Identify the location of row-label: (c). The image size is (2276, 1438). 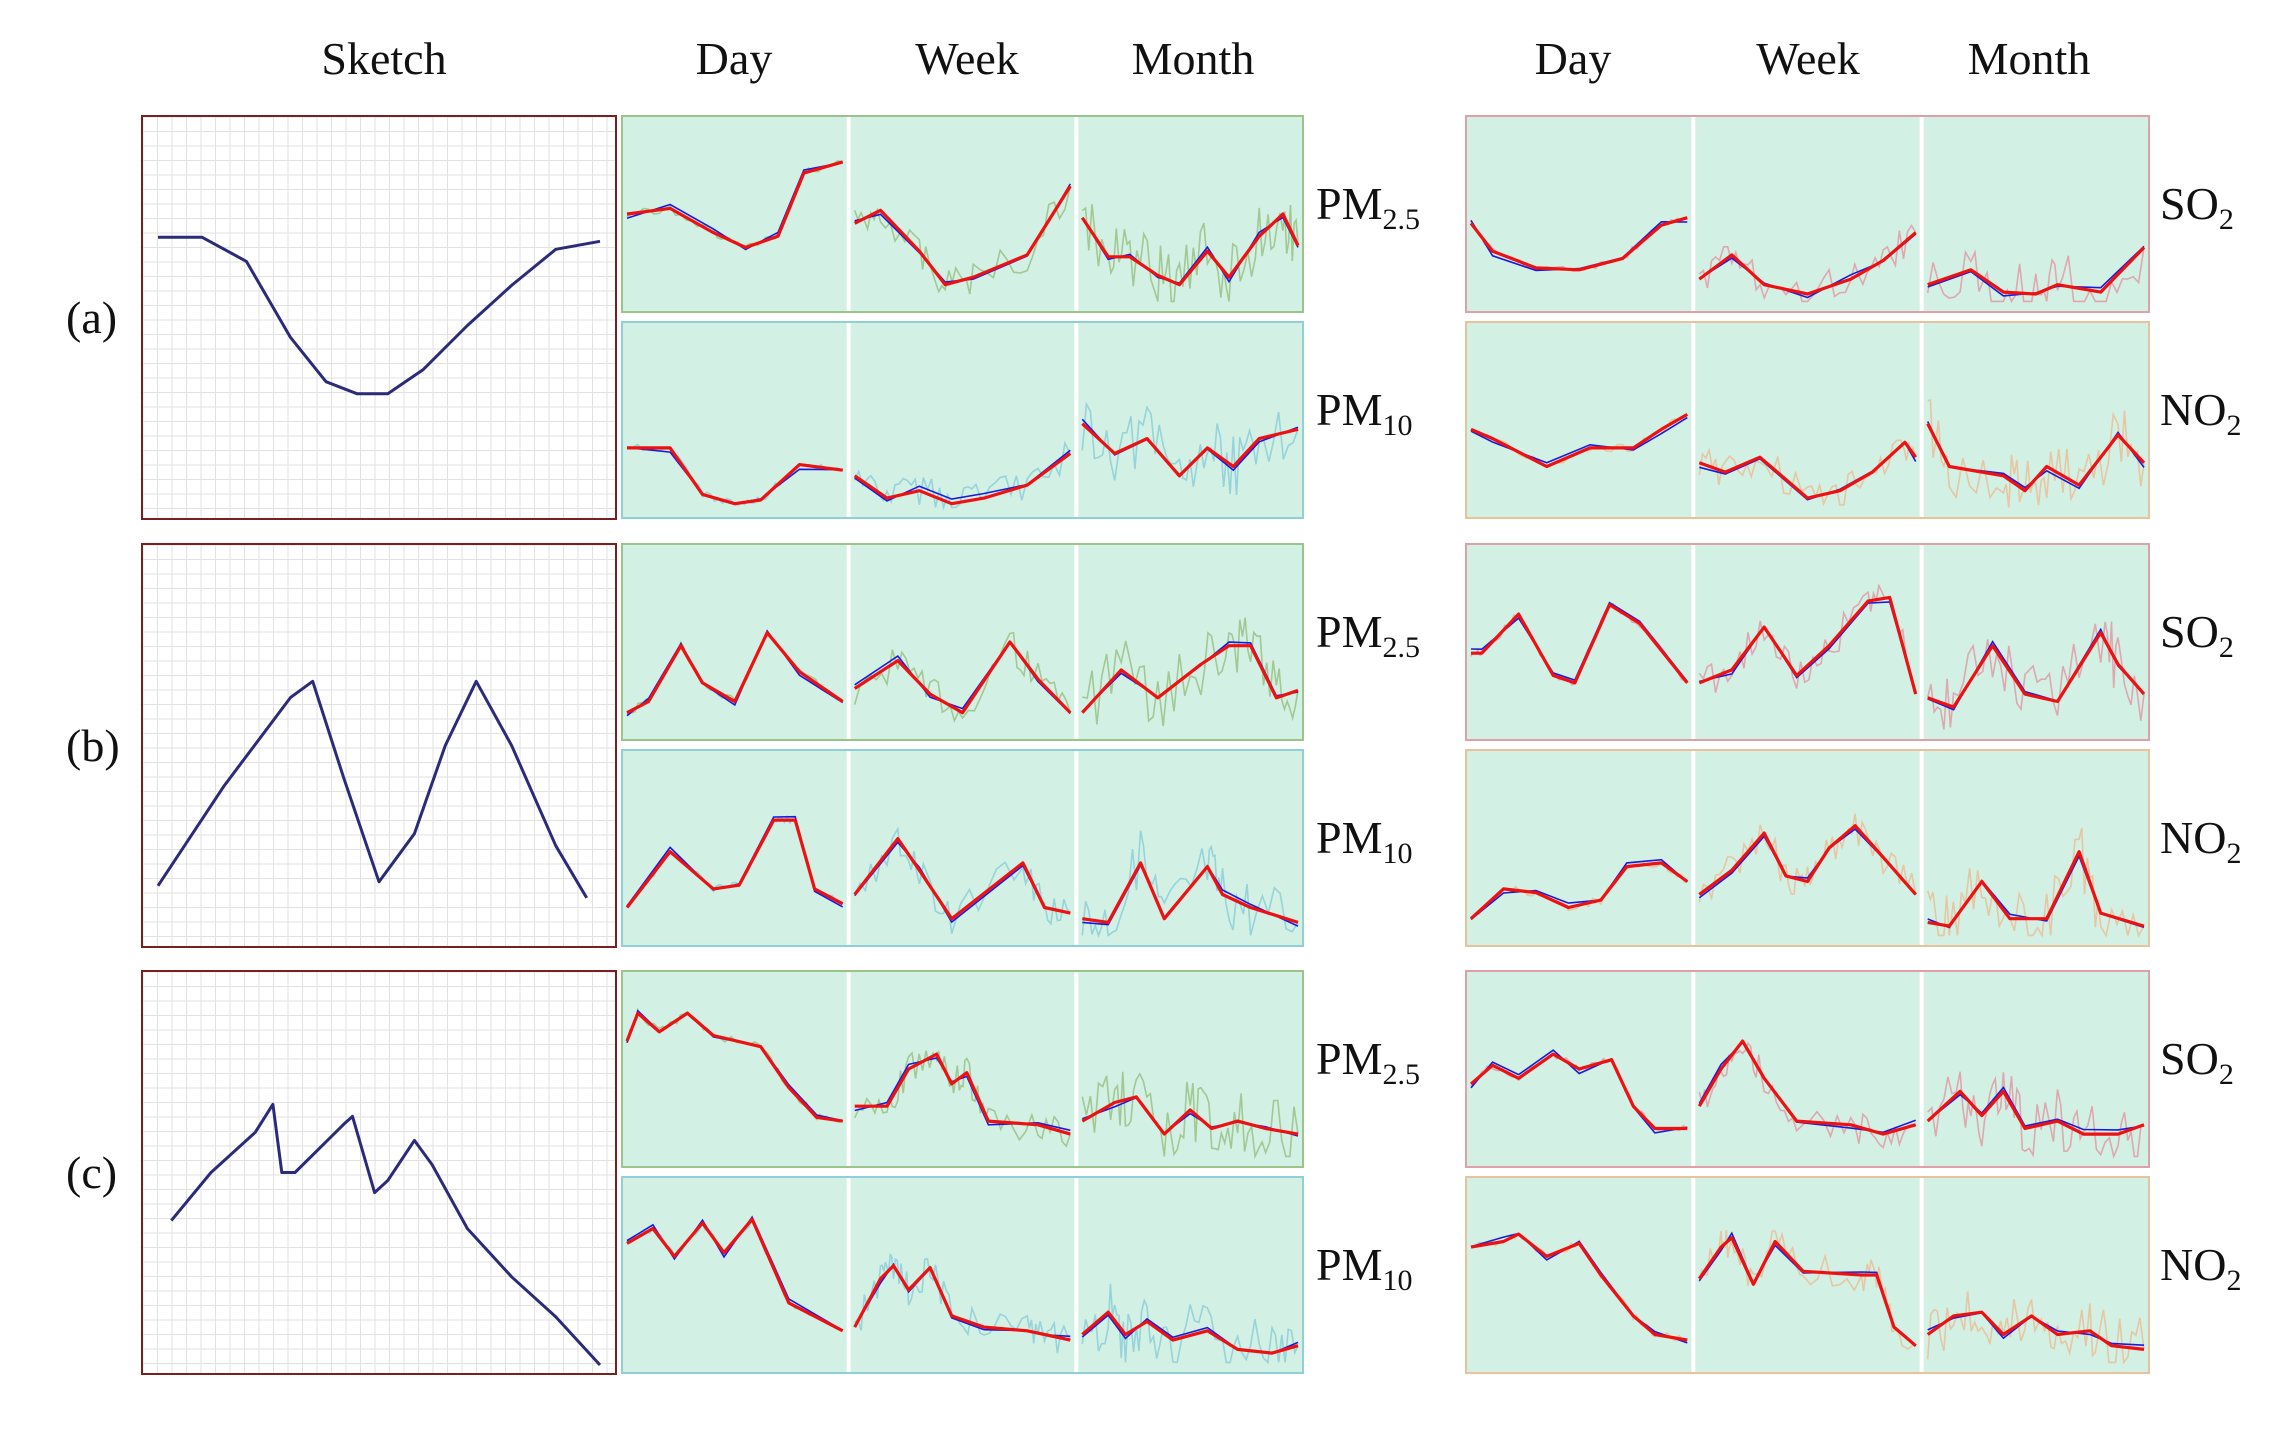
(92, 1172).